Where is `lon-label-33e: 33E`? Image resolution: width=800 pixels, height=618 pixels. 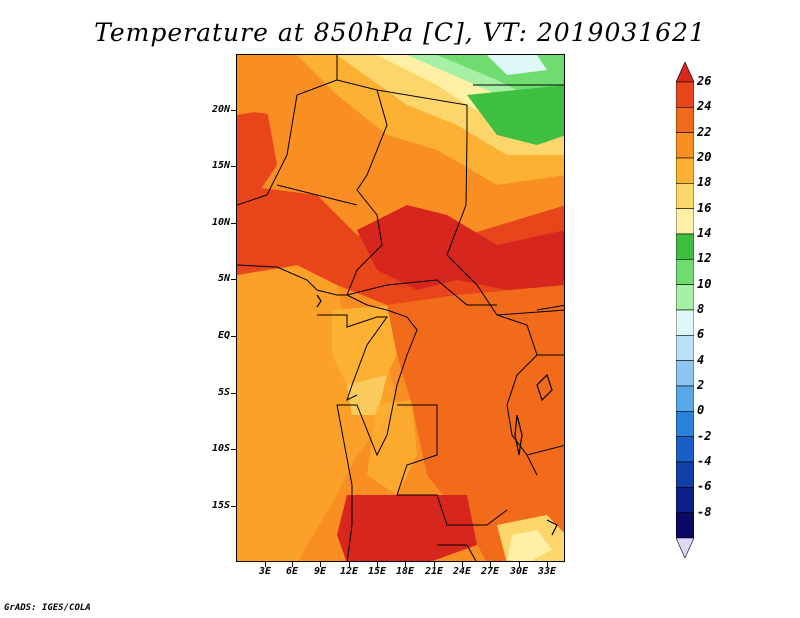 lon-label-33e: 33E is located at coordinates (547, 571).